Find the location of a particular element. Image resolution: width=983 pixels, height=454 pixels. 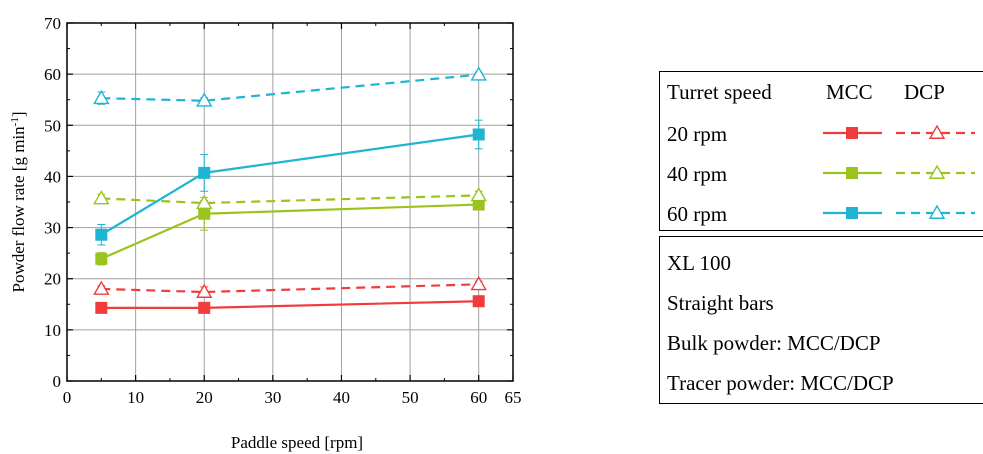

info-line-tracer: Tracer powder: MCC/DCP is located at coordinates (780, 383).